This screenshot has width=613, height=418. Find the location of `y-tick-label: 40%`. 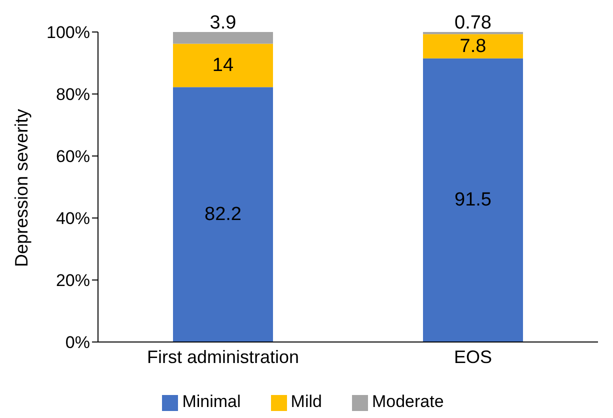

y-tick-label: 40% is located at coordinates (73, 218).